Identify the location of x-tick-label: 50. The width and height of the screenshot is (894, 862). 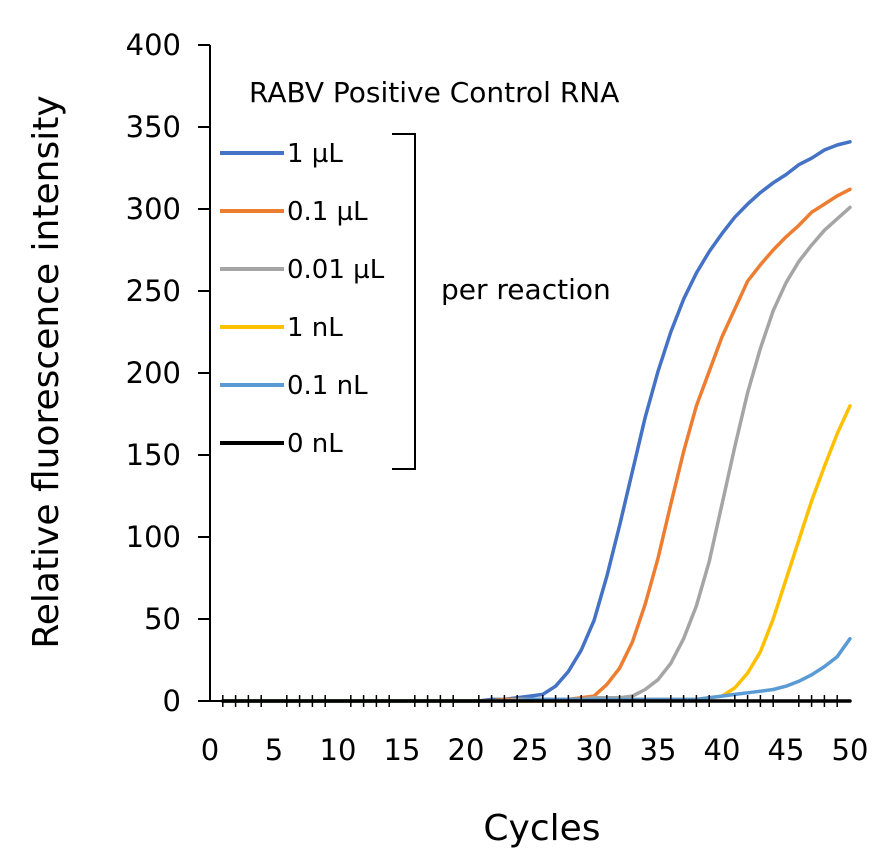
(850, 750).